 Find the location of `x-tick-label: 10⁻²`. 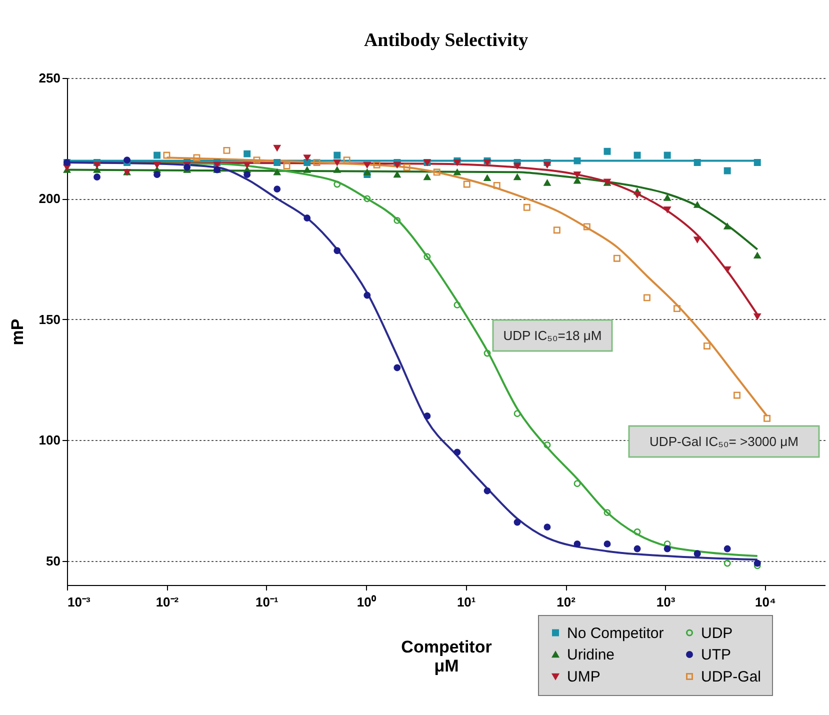

x-tick-label: 10⁻² is located at coordinates (168, 602).